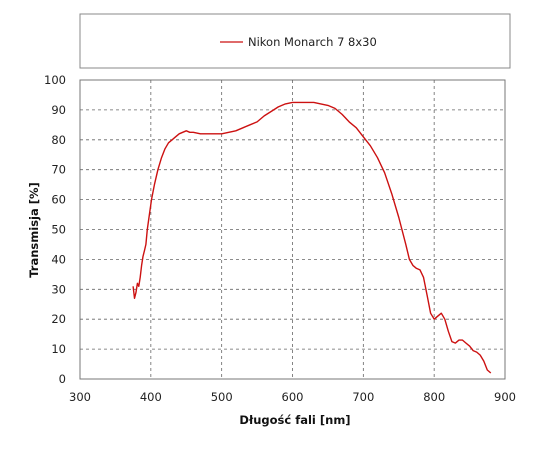 The height and width of the screenshot is (449, 550). Describe the element at coordinates (434, 397) in the screenshot. I see `x-tick-label: 800` at that location.